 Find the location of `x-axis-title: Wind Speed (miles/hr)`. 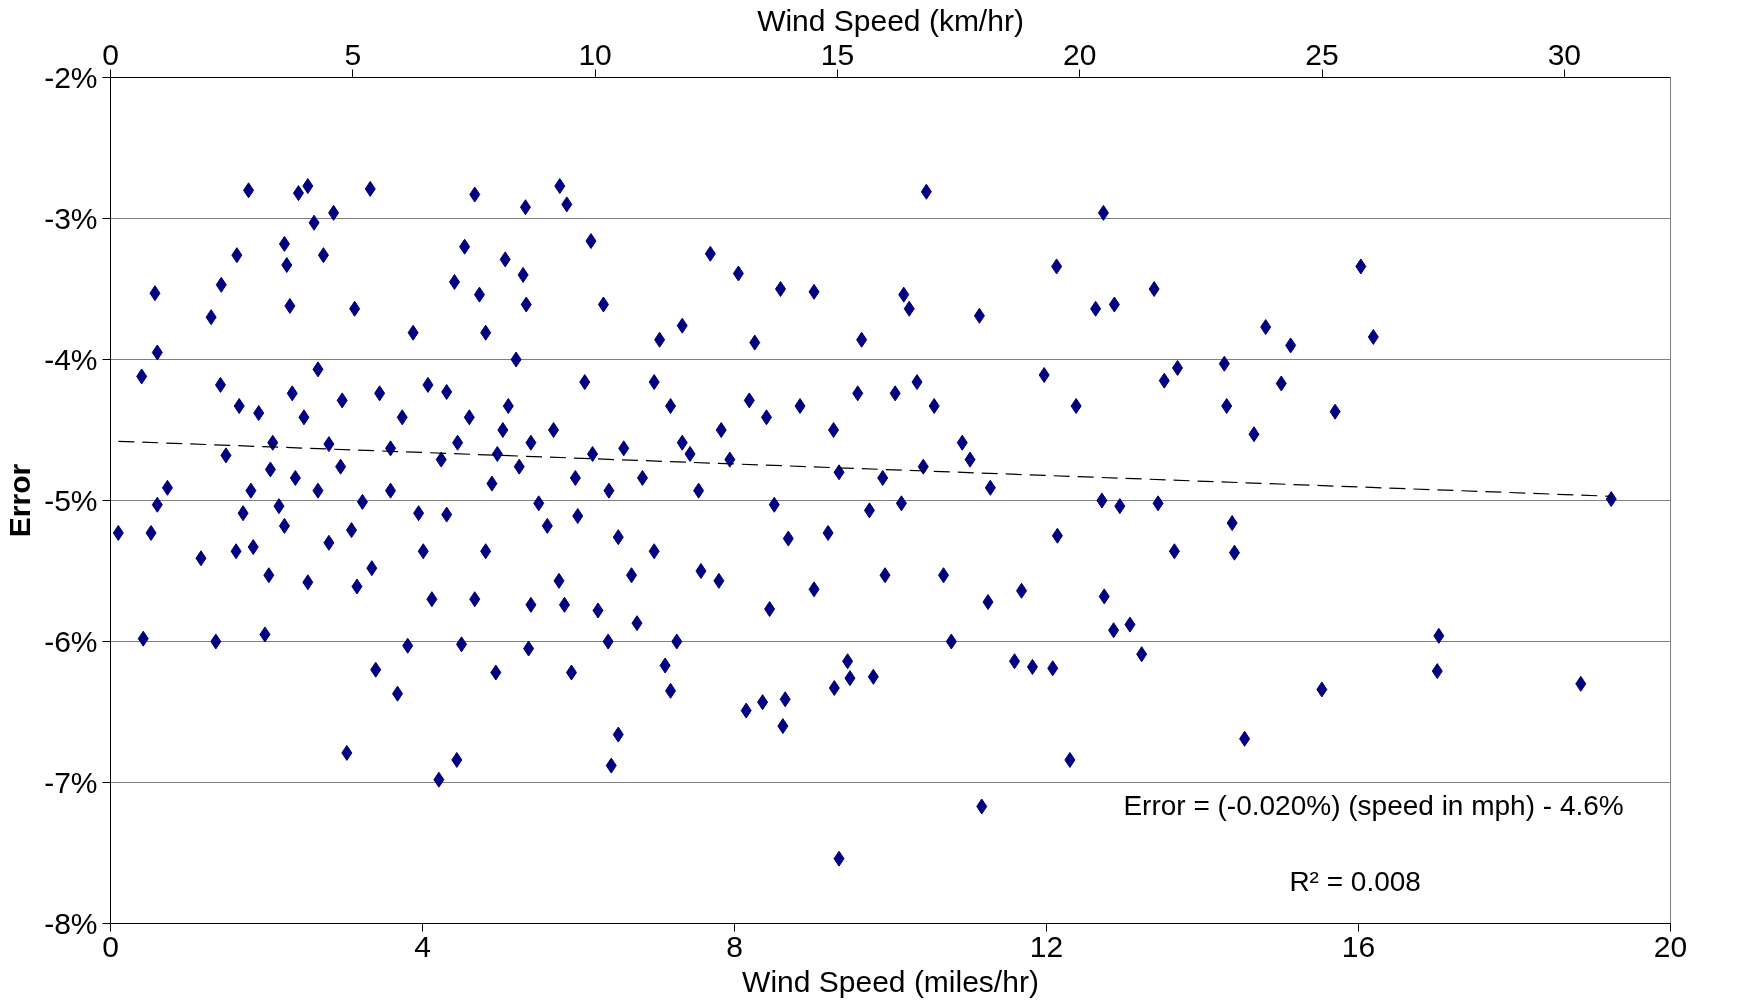

x-axis-title: Wind Speed (miles/hr) is located at coordinates (890, 981).